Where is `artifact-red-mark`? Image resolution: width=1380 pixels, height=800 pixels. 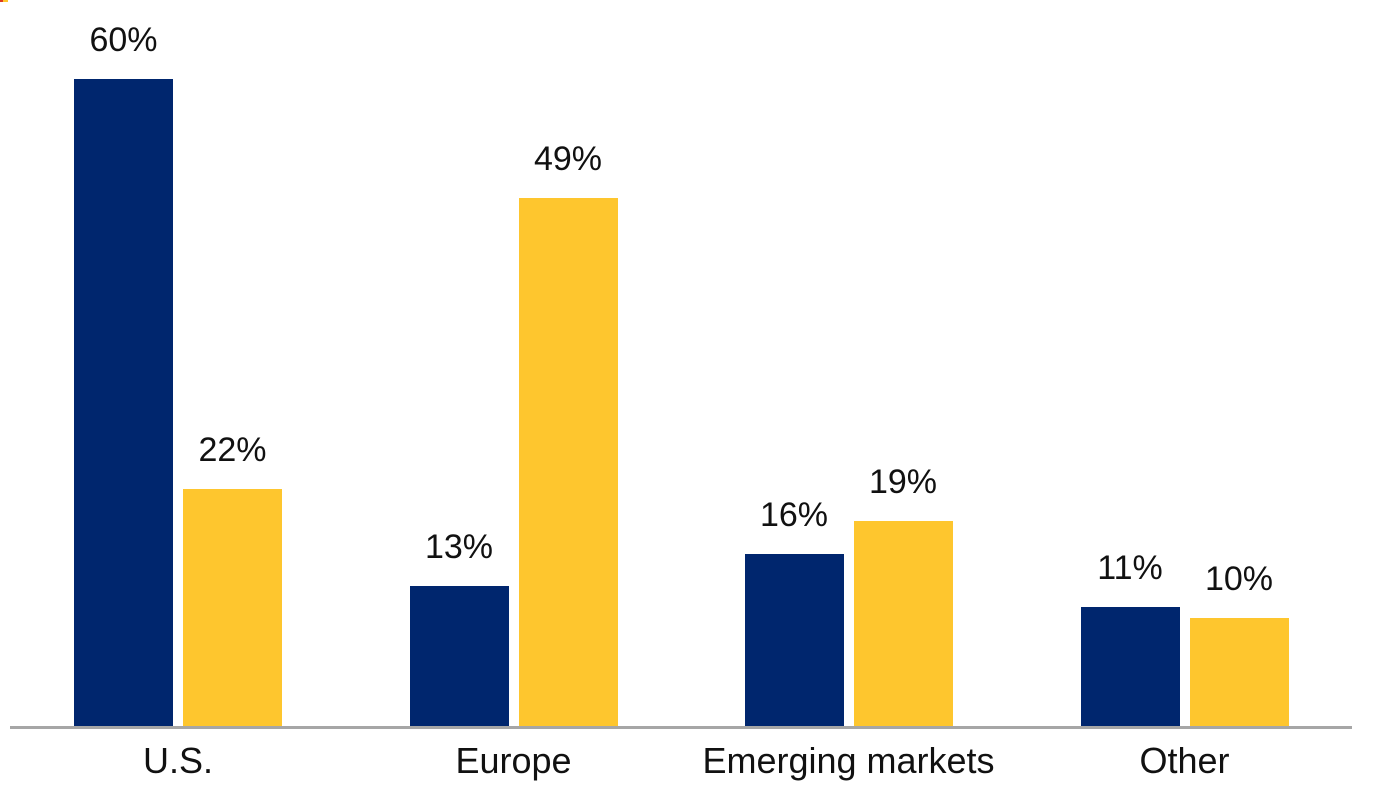 artifact-red-mark is located at coordinates (1, 1).